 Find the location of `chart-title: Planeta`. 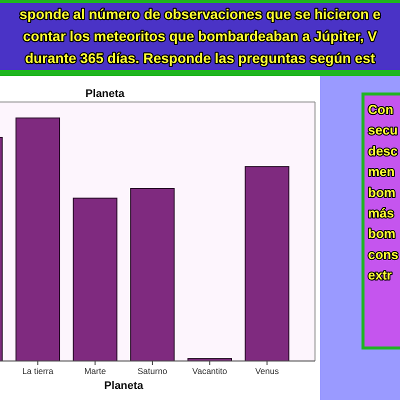

chart-title: Planeta is located at coordinates (105, 94).